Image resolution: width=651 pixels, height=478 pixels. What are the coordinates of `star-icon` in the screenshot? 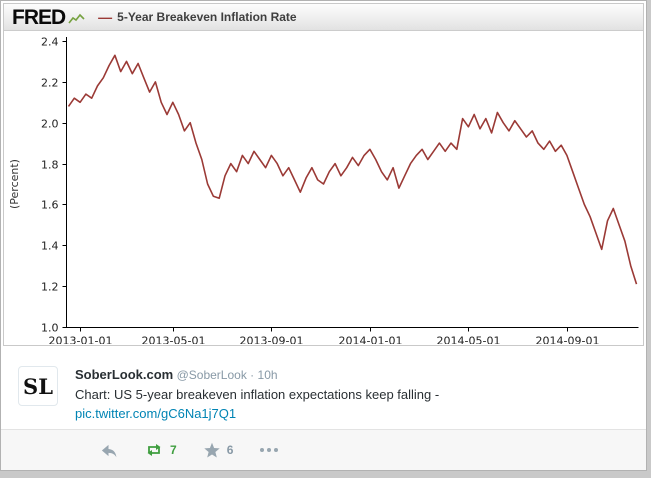 It's located at (211, 449).